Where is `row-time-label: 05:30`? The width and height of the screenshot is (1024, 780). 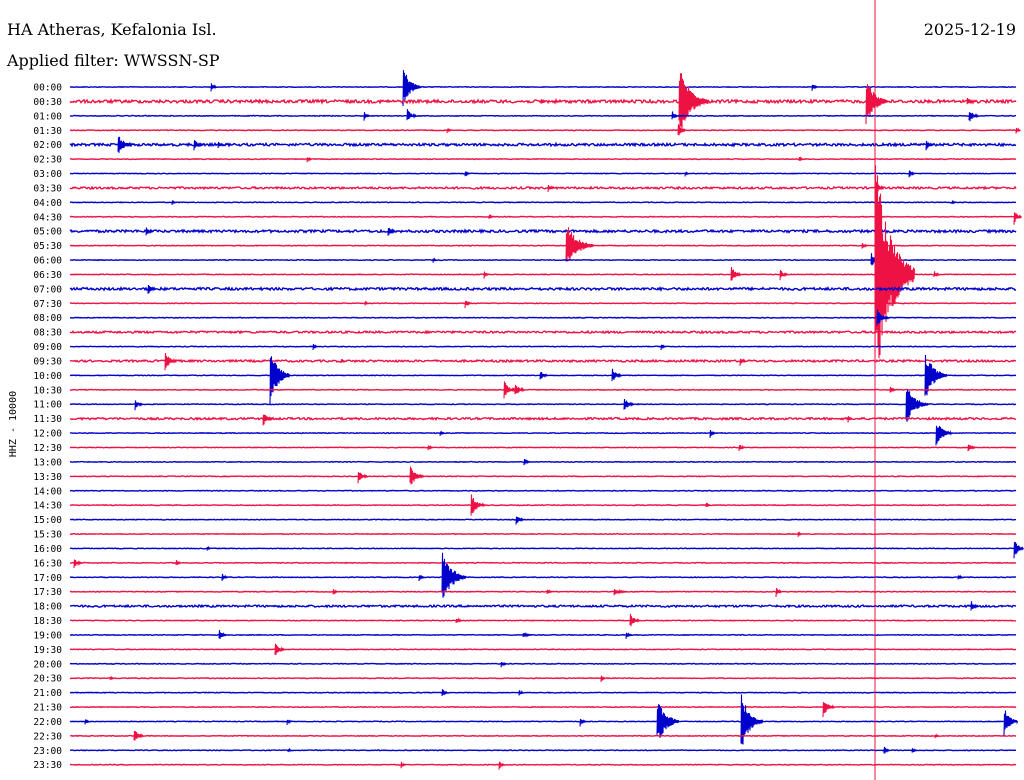
row-time-label: 05:30 is located at coordinates (47, 246).